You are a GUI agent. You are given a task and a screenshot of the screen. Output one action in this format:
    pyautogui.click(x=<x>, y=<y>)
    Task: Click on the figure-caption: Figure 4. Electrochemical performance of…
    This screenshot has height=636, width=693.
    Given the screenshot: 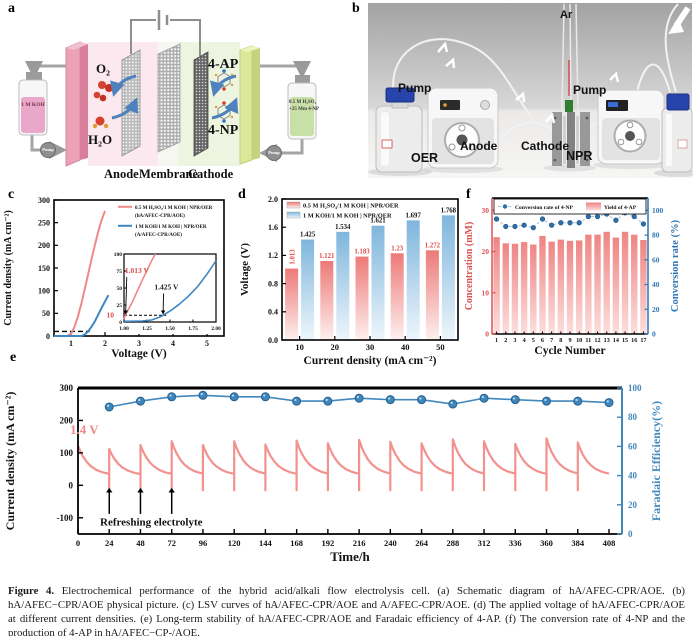 What is the action you would take?
    pyautogui.click(x=346, y=610)
    